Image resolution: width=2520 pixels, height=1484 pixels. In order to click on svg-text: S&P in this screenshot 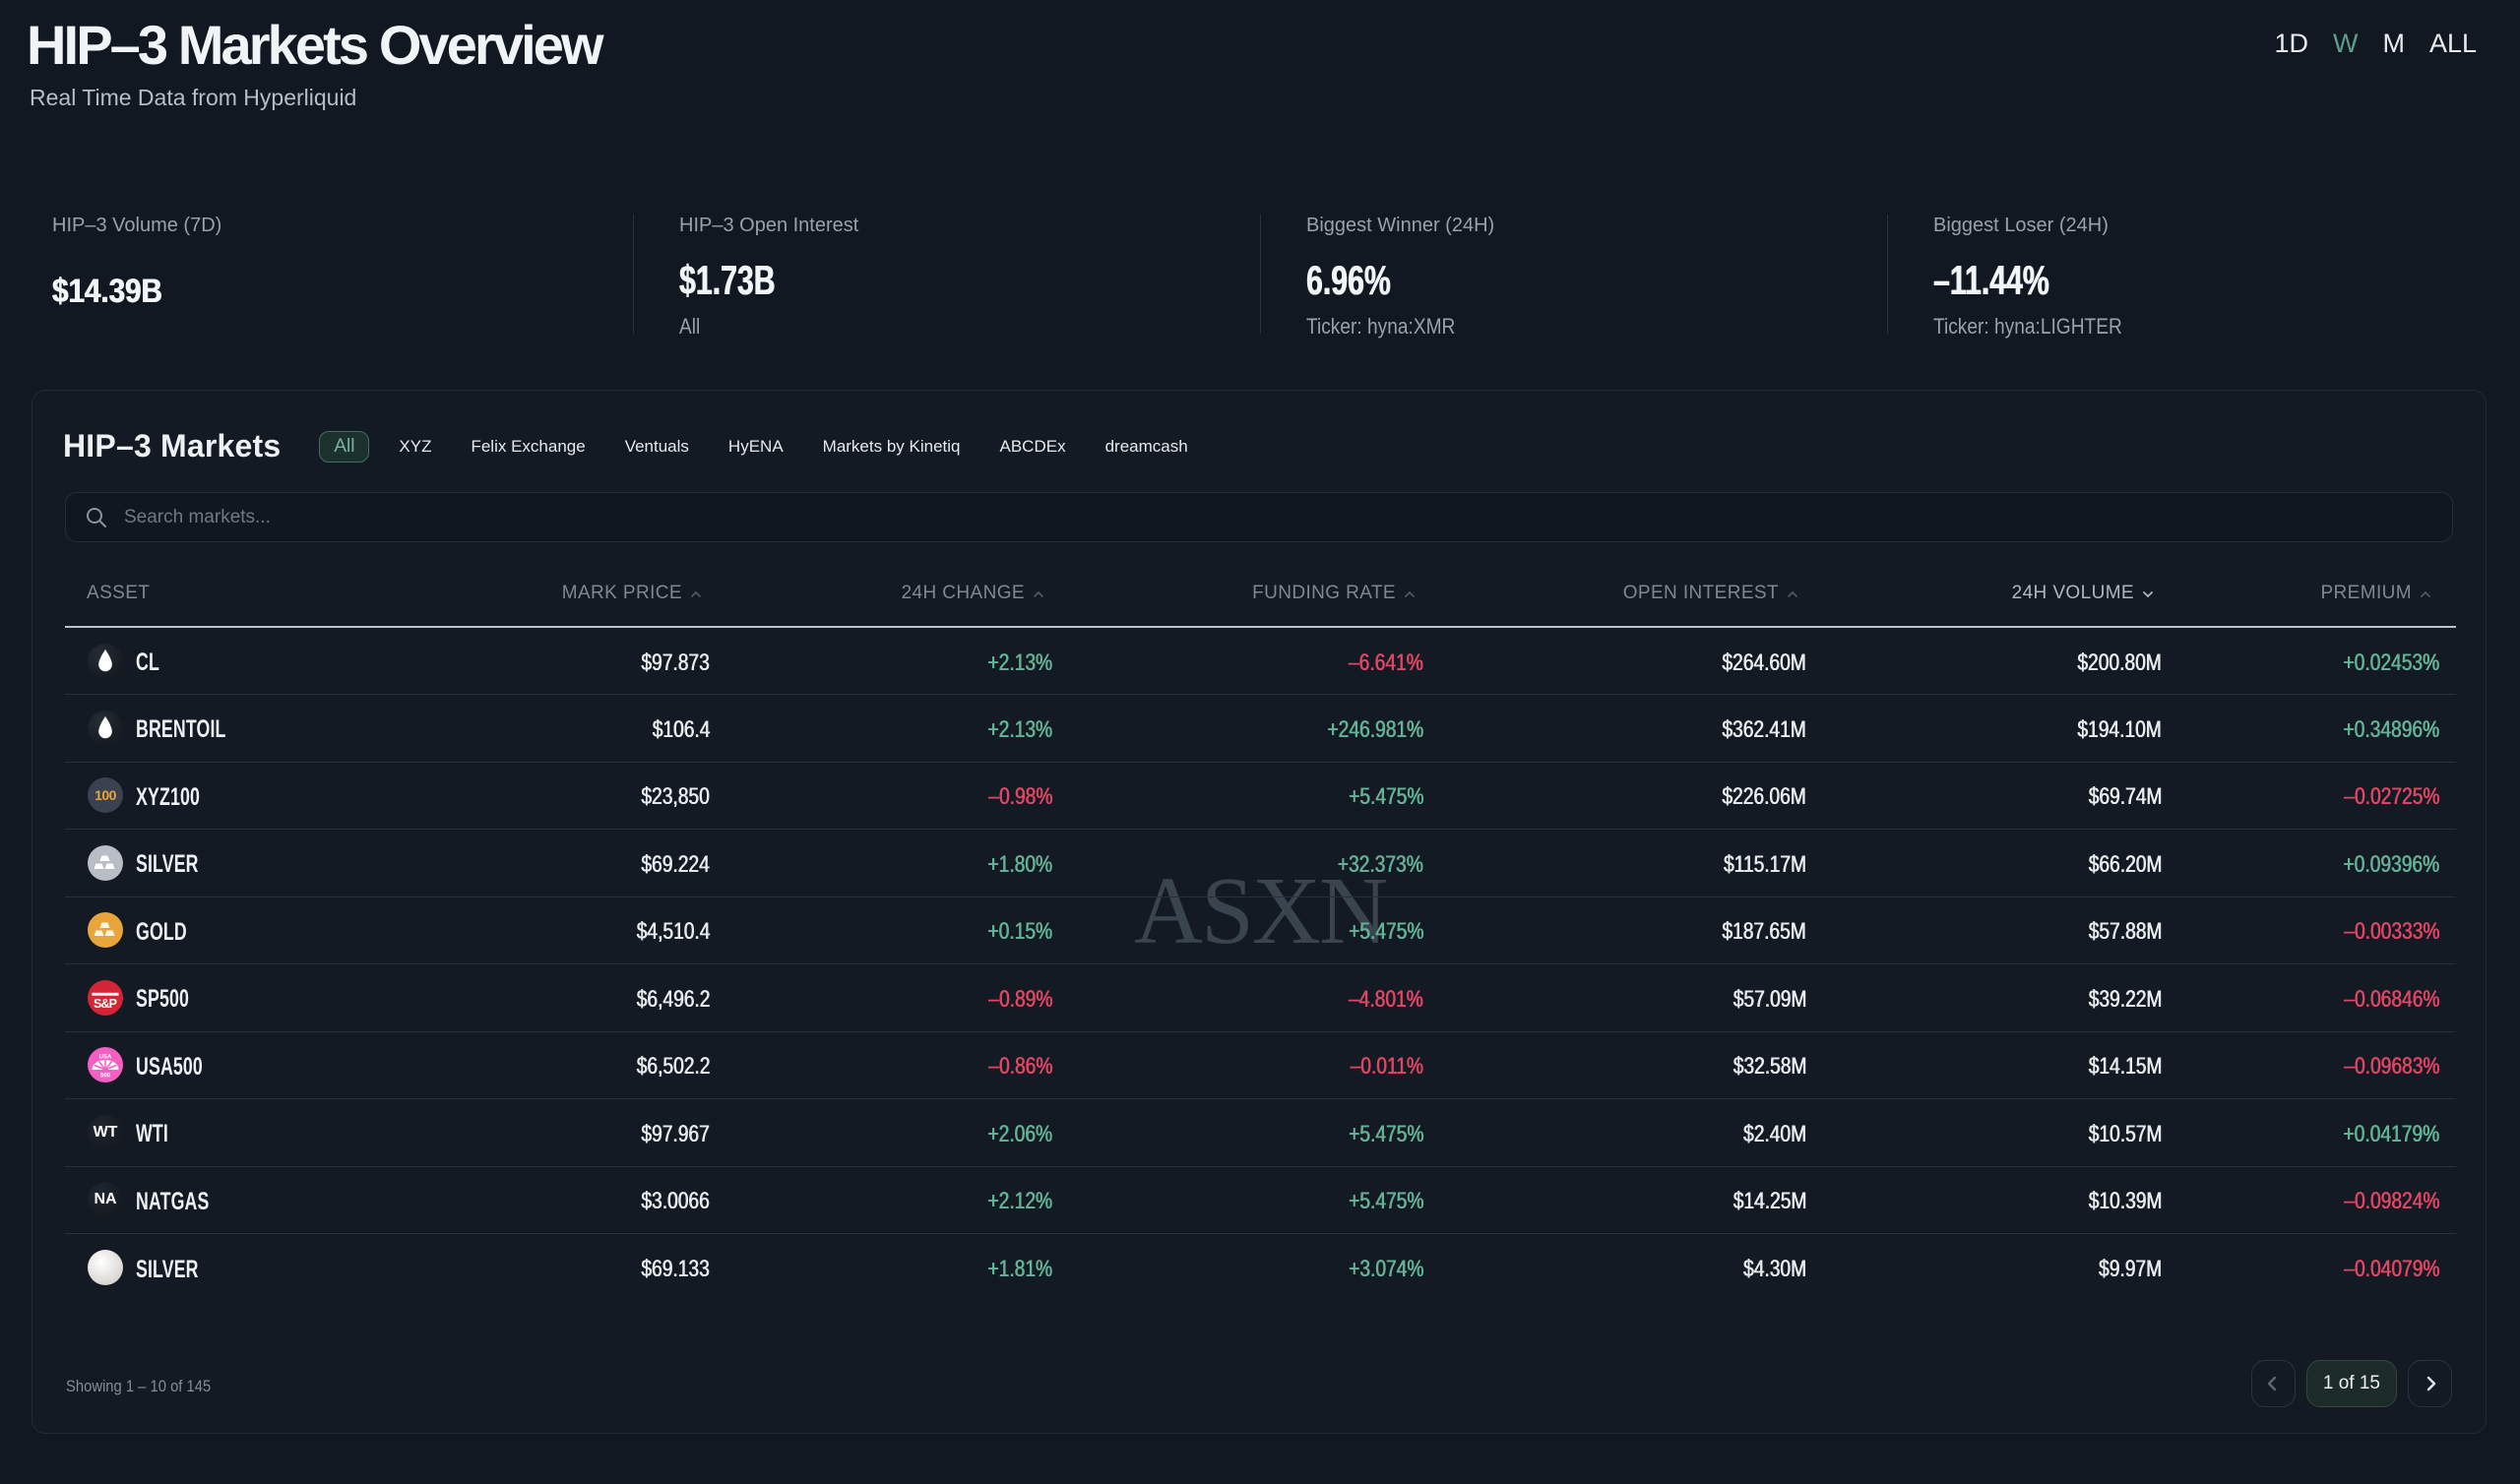, I will do `click(105, 1004)`.